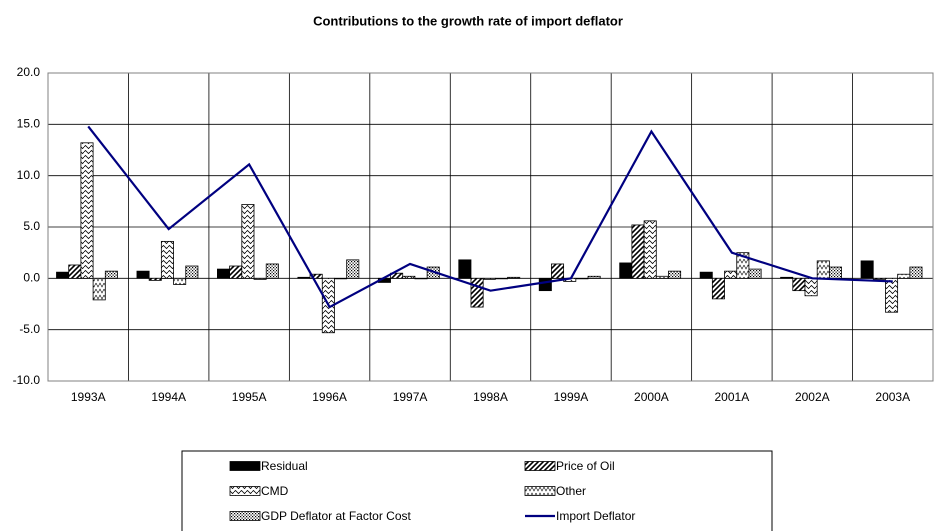  Describe the element at coordinates (284, 466) in the screenshot. I see `legend-label: Residual` at that location.